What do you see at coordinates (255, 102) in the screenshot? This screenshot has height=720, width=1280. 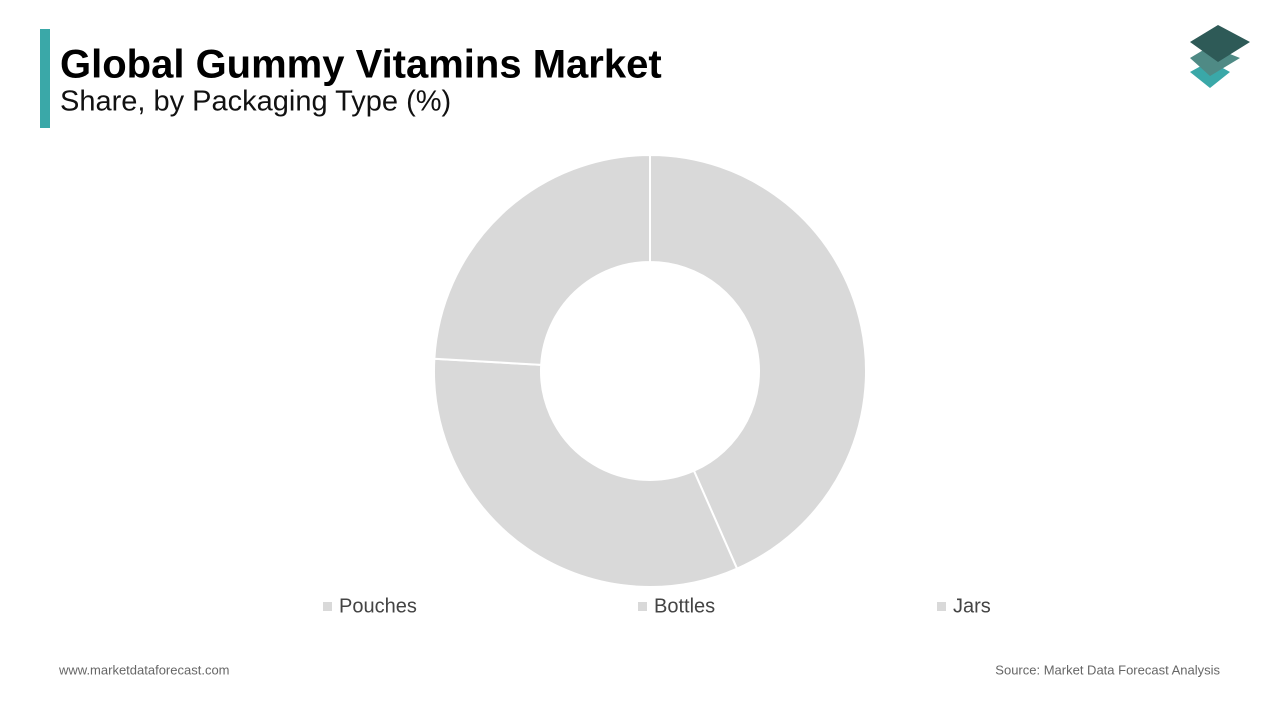 I see `chart-subtitle: Share, by Packaging Type (%)` at bounding box center [255, 102].